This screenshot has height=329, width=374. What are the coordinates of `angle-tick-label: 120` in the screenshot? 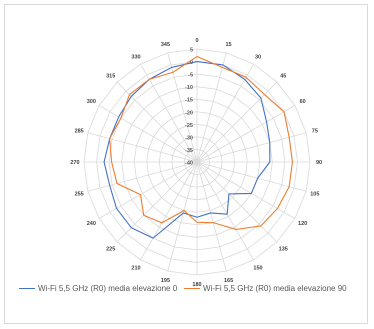 It's located at (302, 224).